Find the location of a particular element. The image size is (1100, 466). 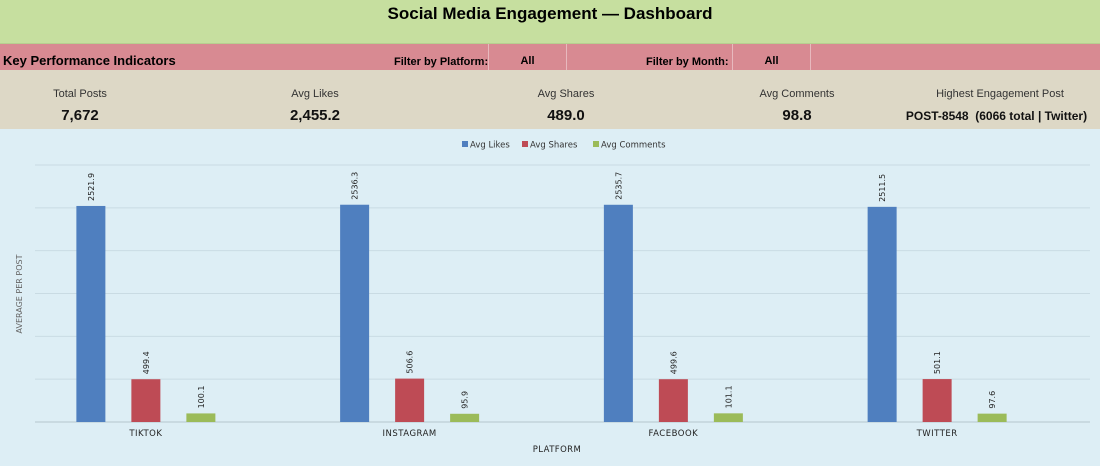

highest-engagement-label: Highest Engagement Post is located at coordinates (1000, 94).